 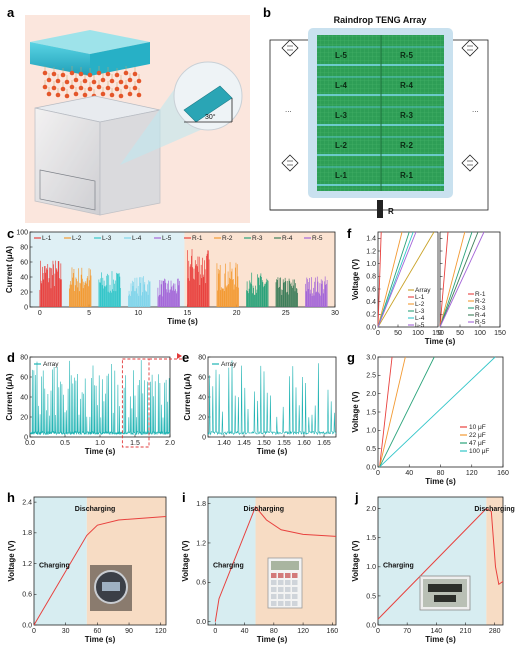 What do you see at coordinates (380, 209) in the screenshot?
I see `resistor` at bounding box center [380, 209].